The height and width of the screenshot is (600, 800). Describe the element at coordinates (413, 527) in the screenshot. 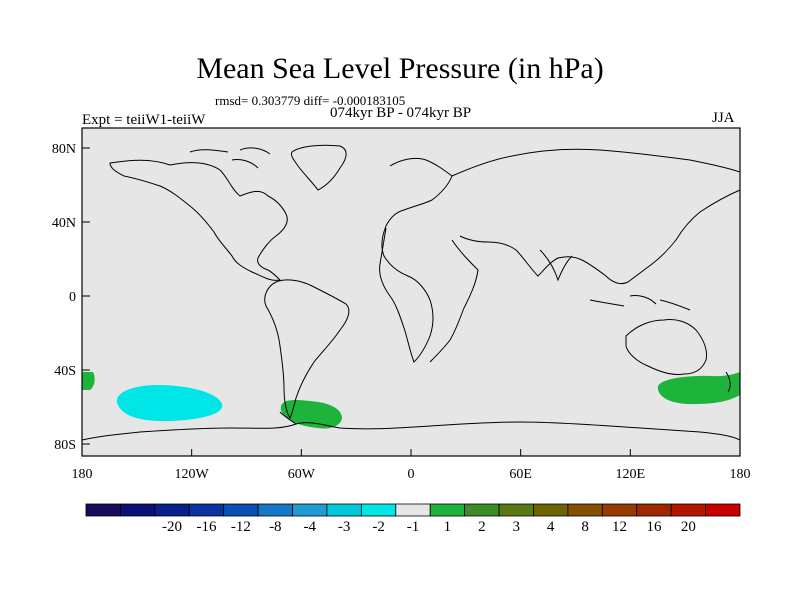

I see `colorbar-label: -1` at that location.